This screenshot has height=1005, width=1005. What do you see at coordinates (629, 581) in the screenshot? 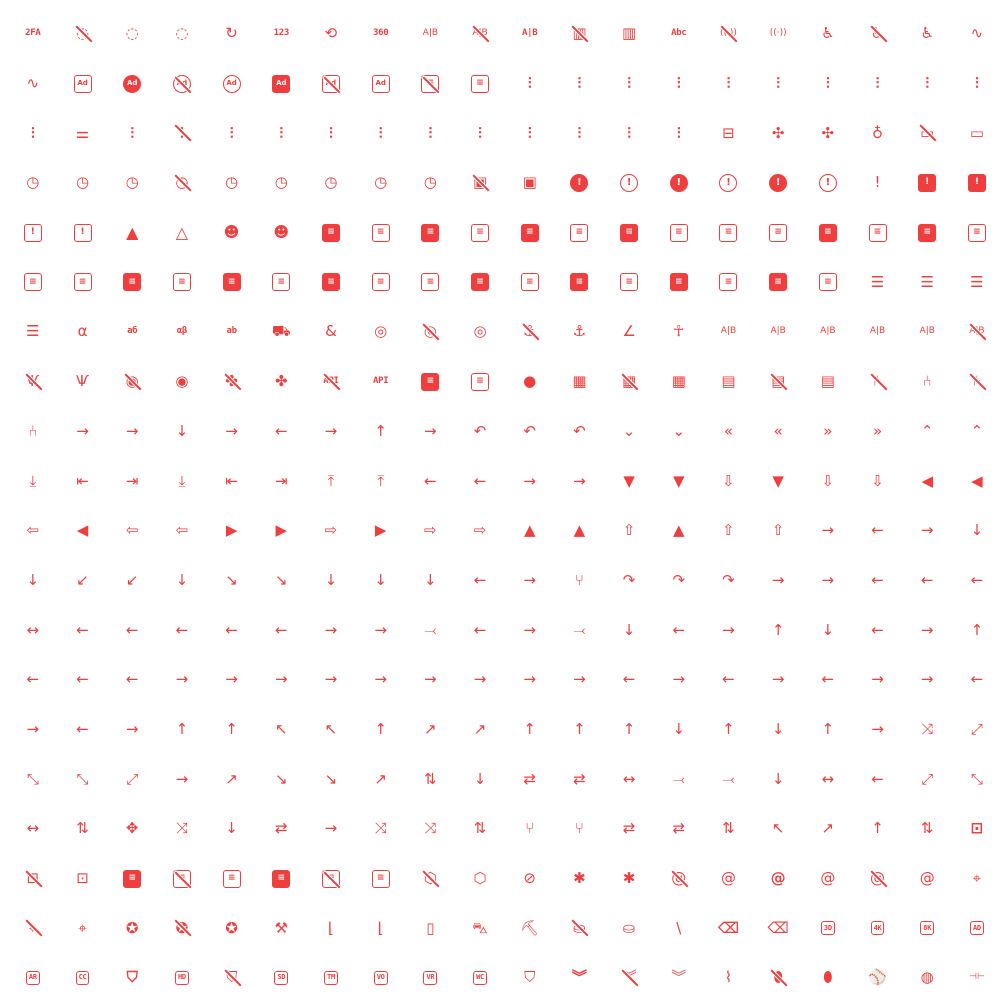
I see `icon-cell: ↷` at bounding box center [629, 581].